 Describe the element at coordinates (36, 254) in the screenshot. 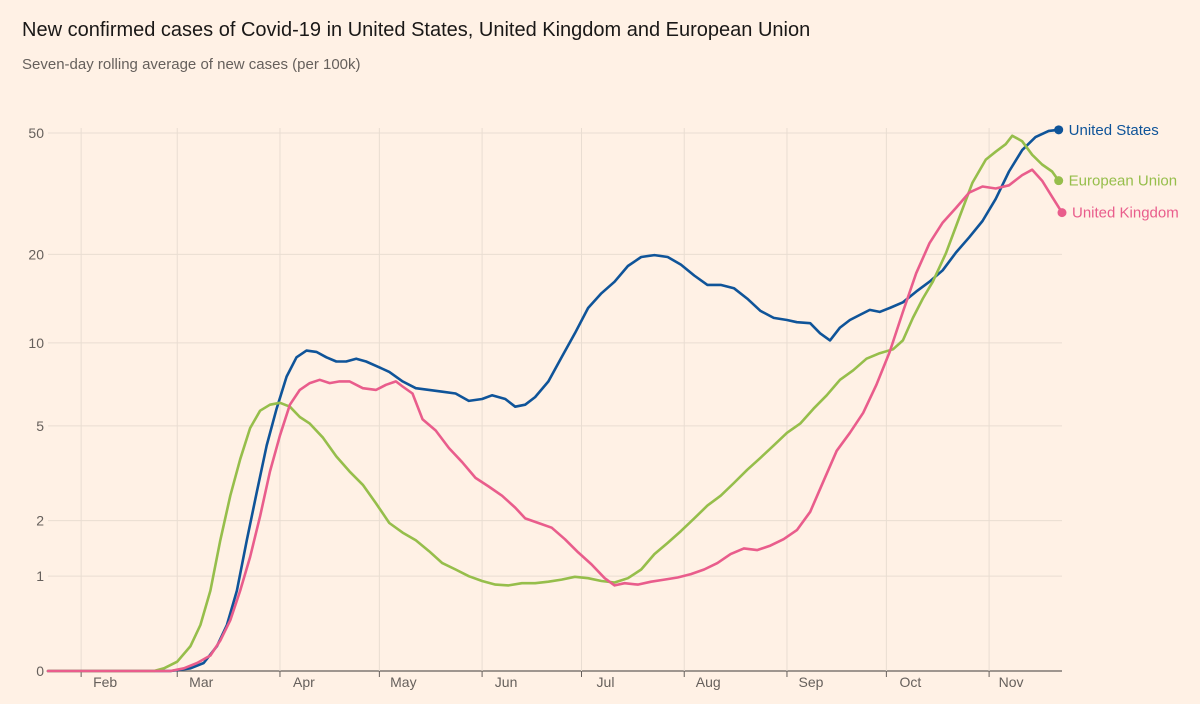

I see `y-tick-label: 20` at that location.